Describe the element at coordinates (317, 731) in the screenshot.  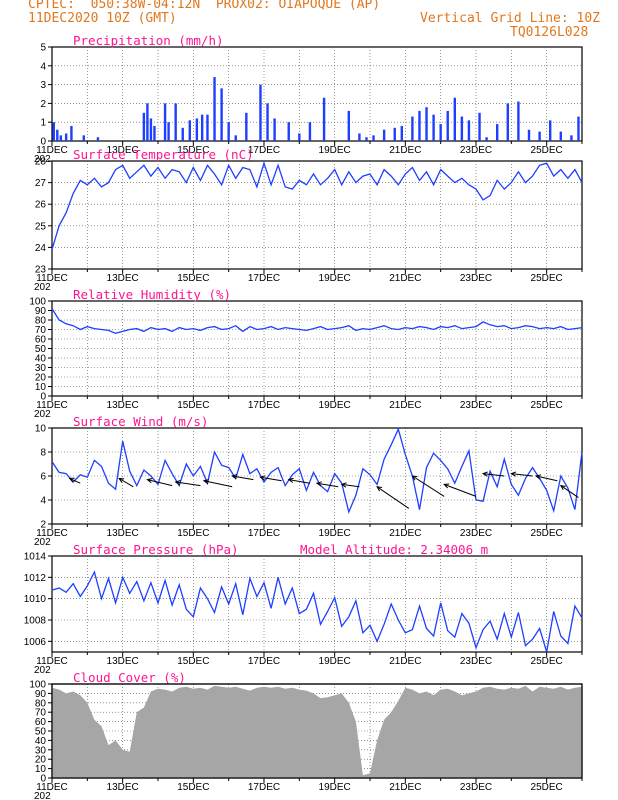
I see `cloud-area` at that location.